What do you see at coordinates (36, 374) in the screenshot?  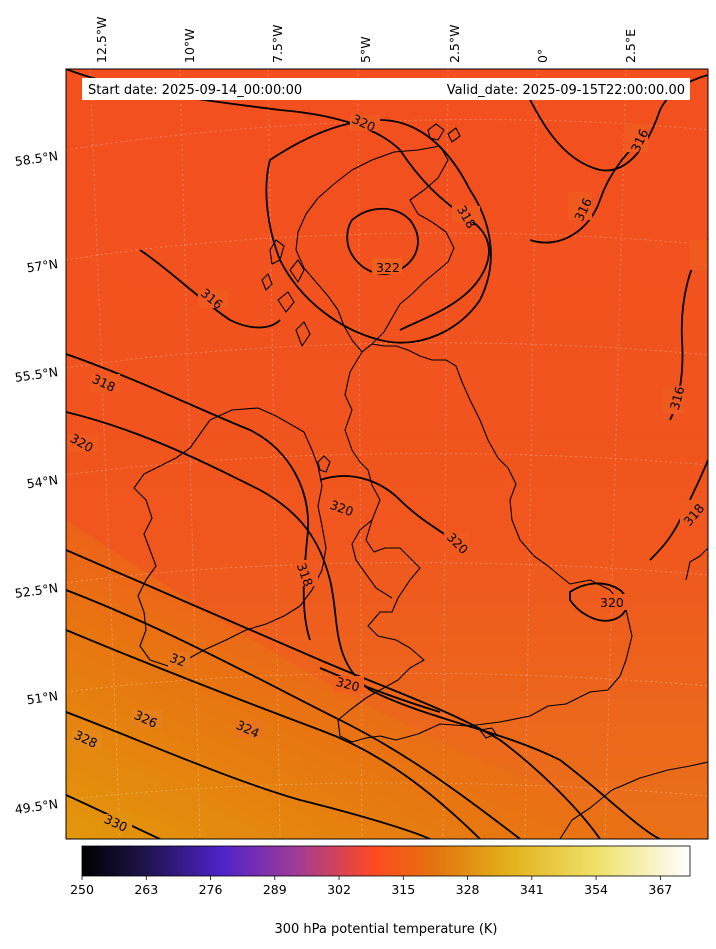 I see `lat-tick: 55.5°N` at bounding box center [36, 374].